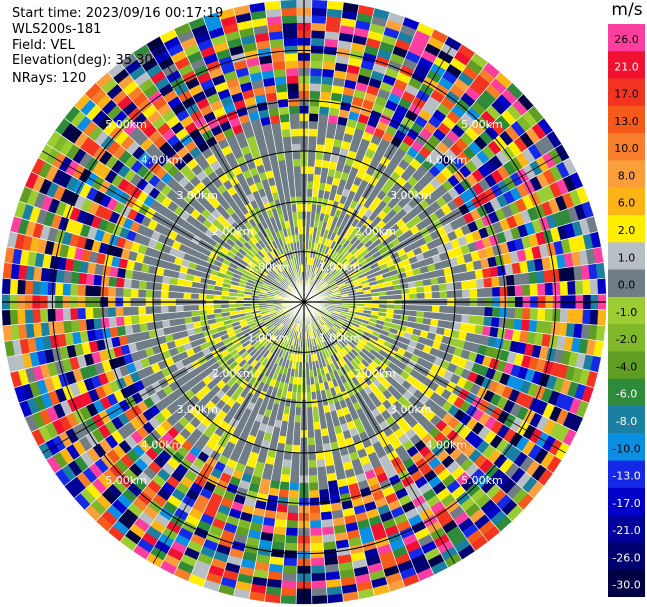  Describe the element at coordinates (626, 148) in the screenshot. I see `colorbar-tick-label: 10.0` at that location.